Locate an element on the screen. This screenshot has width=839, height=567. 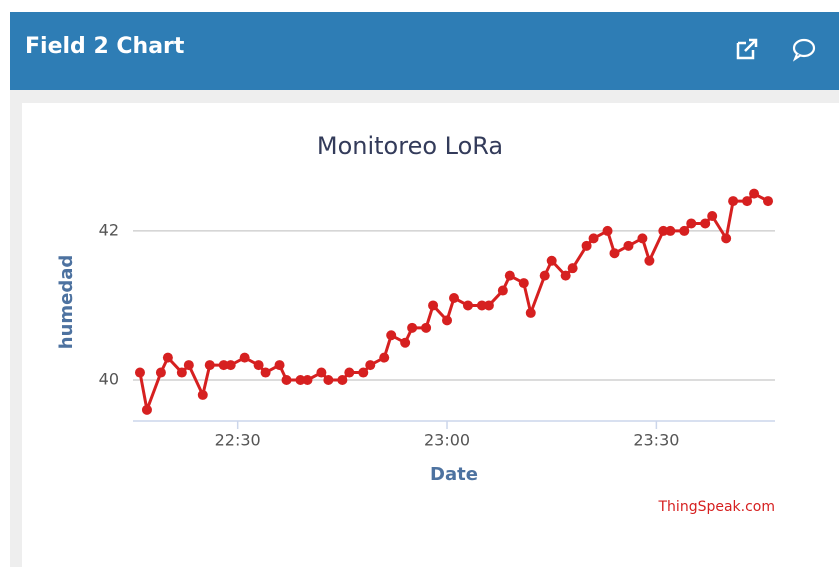
x-axis-label: Date is located at coordinates (454, 474).